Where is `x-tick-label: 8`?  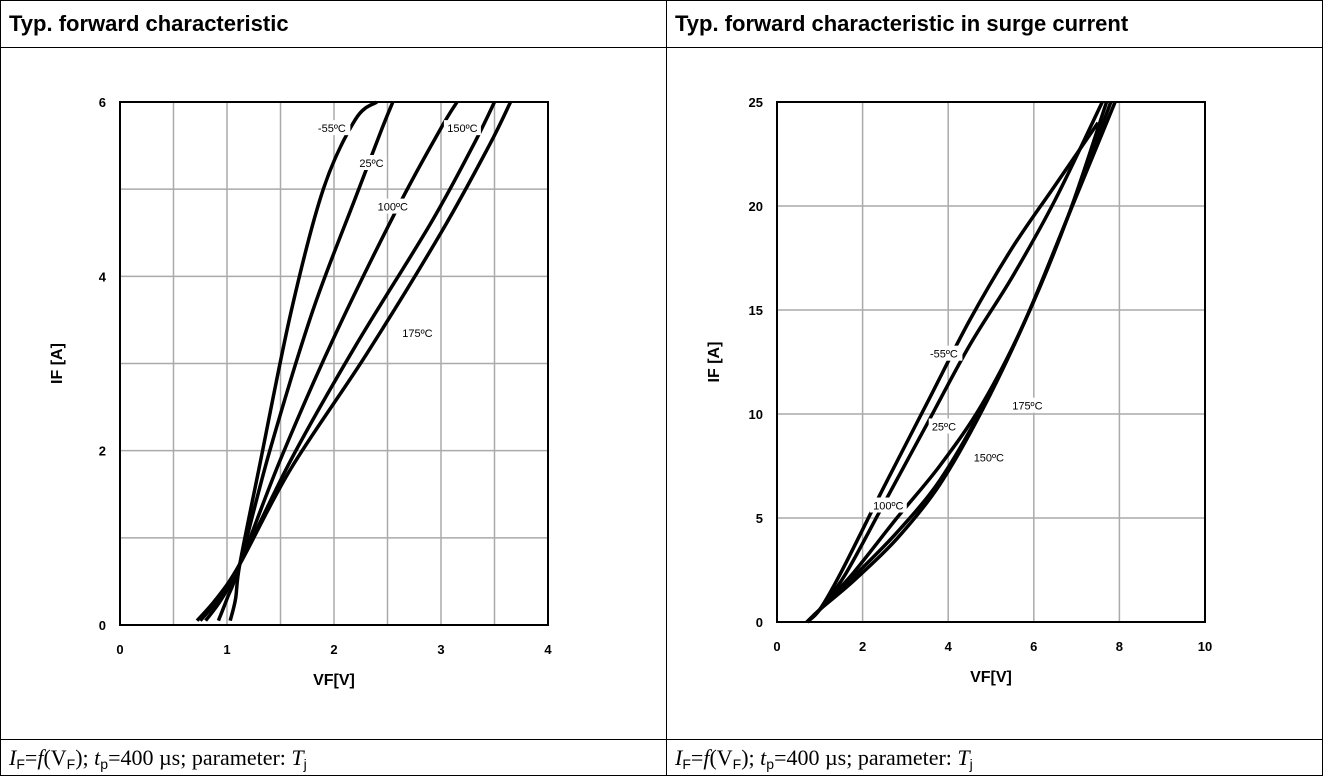 x-tick-label: 8 is located at coordinates (1119, 646).